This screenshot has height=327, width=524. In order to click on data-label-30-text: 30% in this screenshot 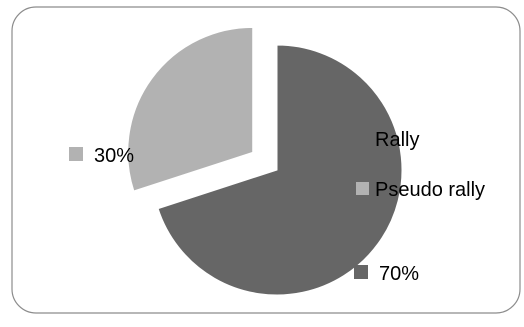, I will do `click(114, 156)`.